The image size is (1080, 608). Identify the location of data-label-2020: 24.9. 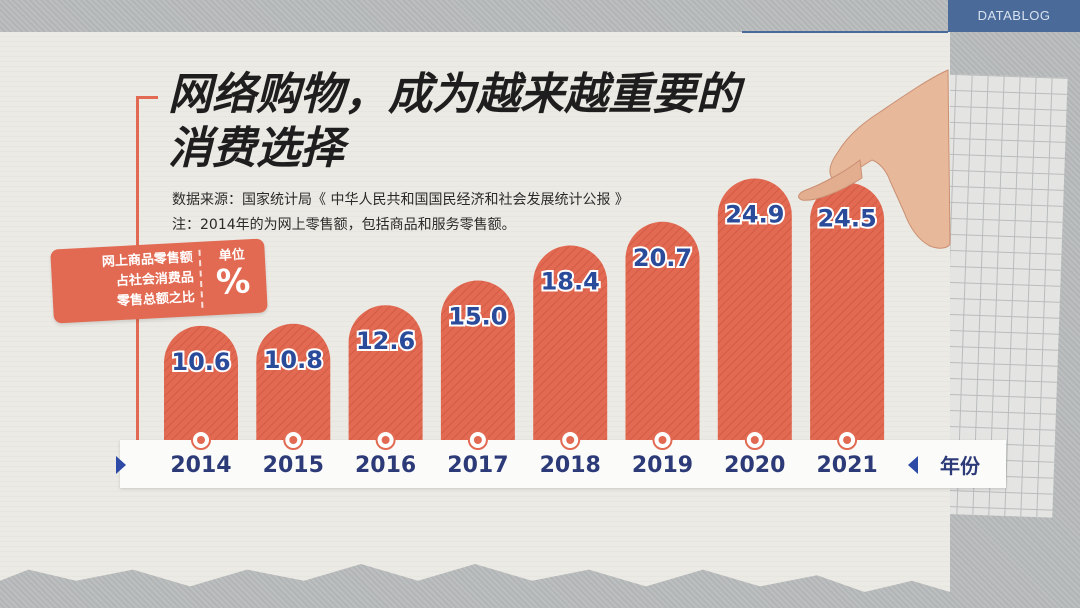
(754, 215).